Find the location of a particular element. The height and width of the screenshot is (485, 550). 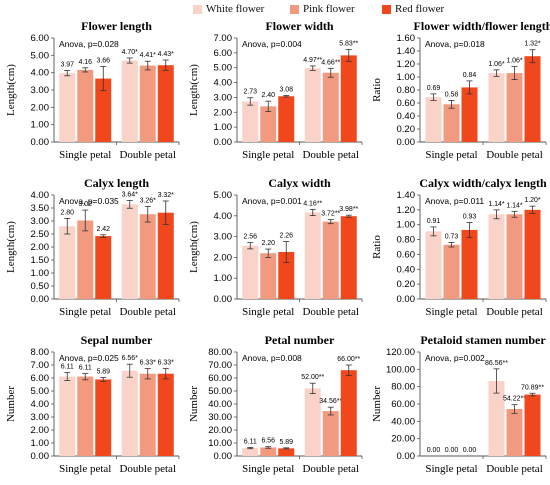

y-tick-label: 0.40 is located at coordinates (406, 269).